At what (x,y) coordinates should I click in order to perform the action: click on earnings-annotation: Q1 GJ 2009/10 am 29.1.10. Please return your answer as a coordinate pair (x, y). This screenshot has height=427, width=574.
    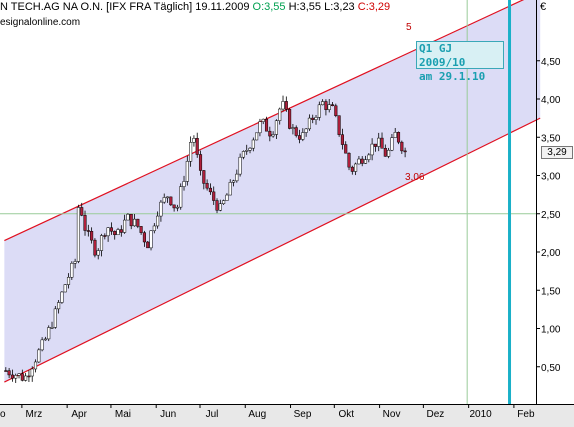
    Looking at the image, I should click on (460, 62).